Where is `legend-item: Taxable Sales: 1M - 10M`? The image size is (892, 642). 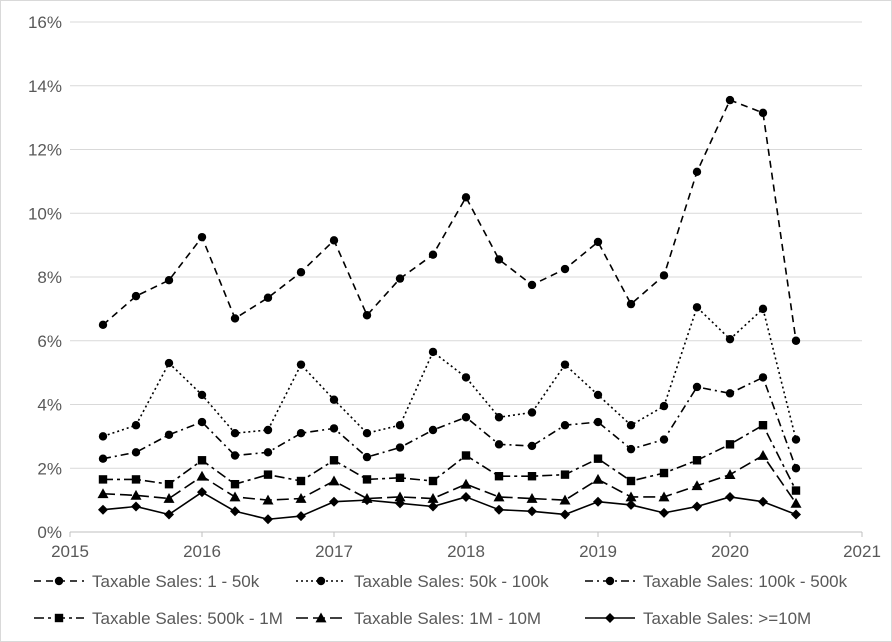
legend-item: Taxable Sales: 1M - 10M is located at coordinates (418, 618).